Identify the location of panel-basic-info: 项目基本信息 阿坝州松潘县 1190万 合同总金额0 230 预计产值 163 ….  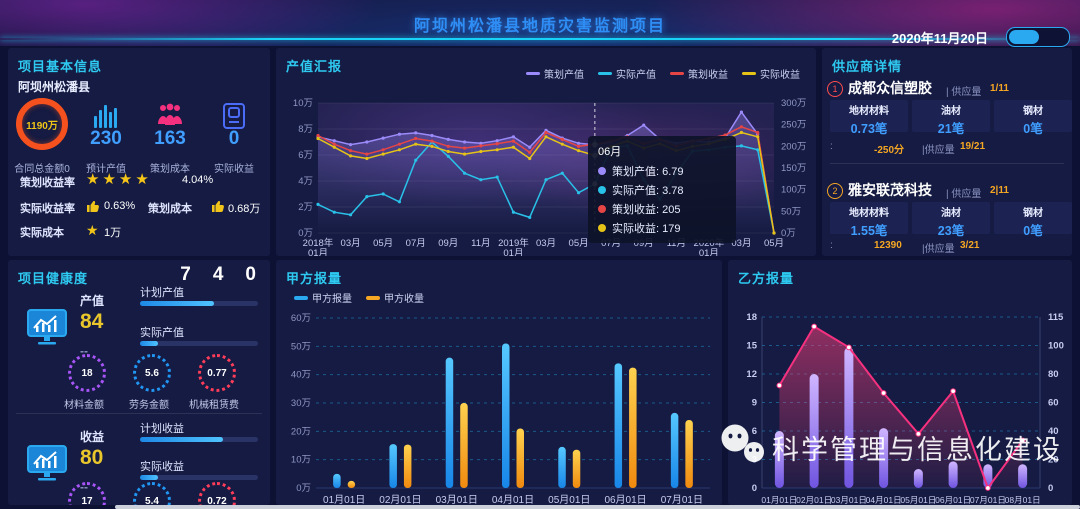
(139, 152).